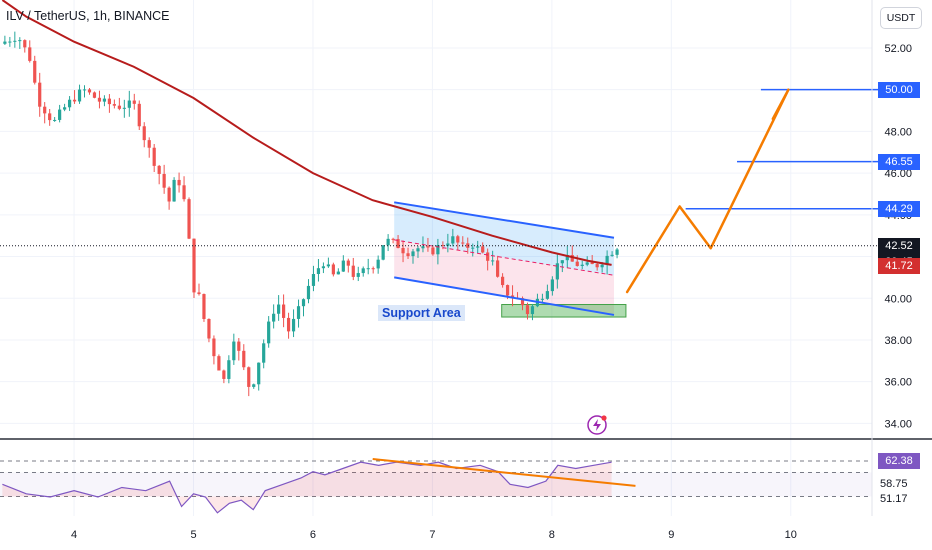  Describe the element at coordinates (791, 535) in the screenshot. I see `time-tick-label: 10` at that location.